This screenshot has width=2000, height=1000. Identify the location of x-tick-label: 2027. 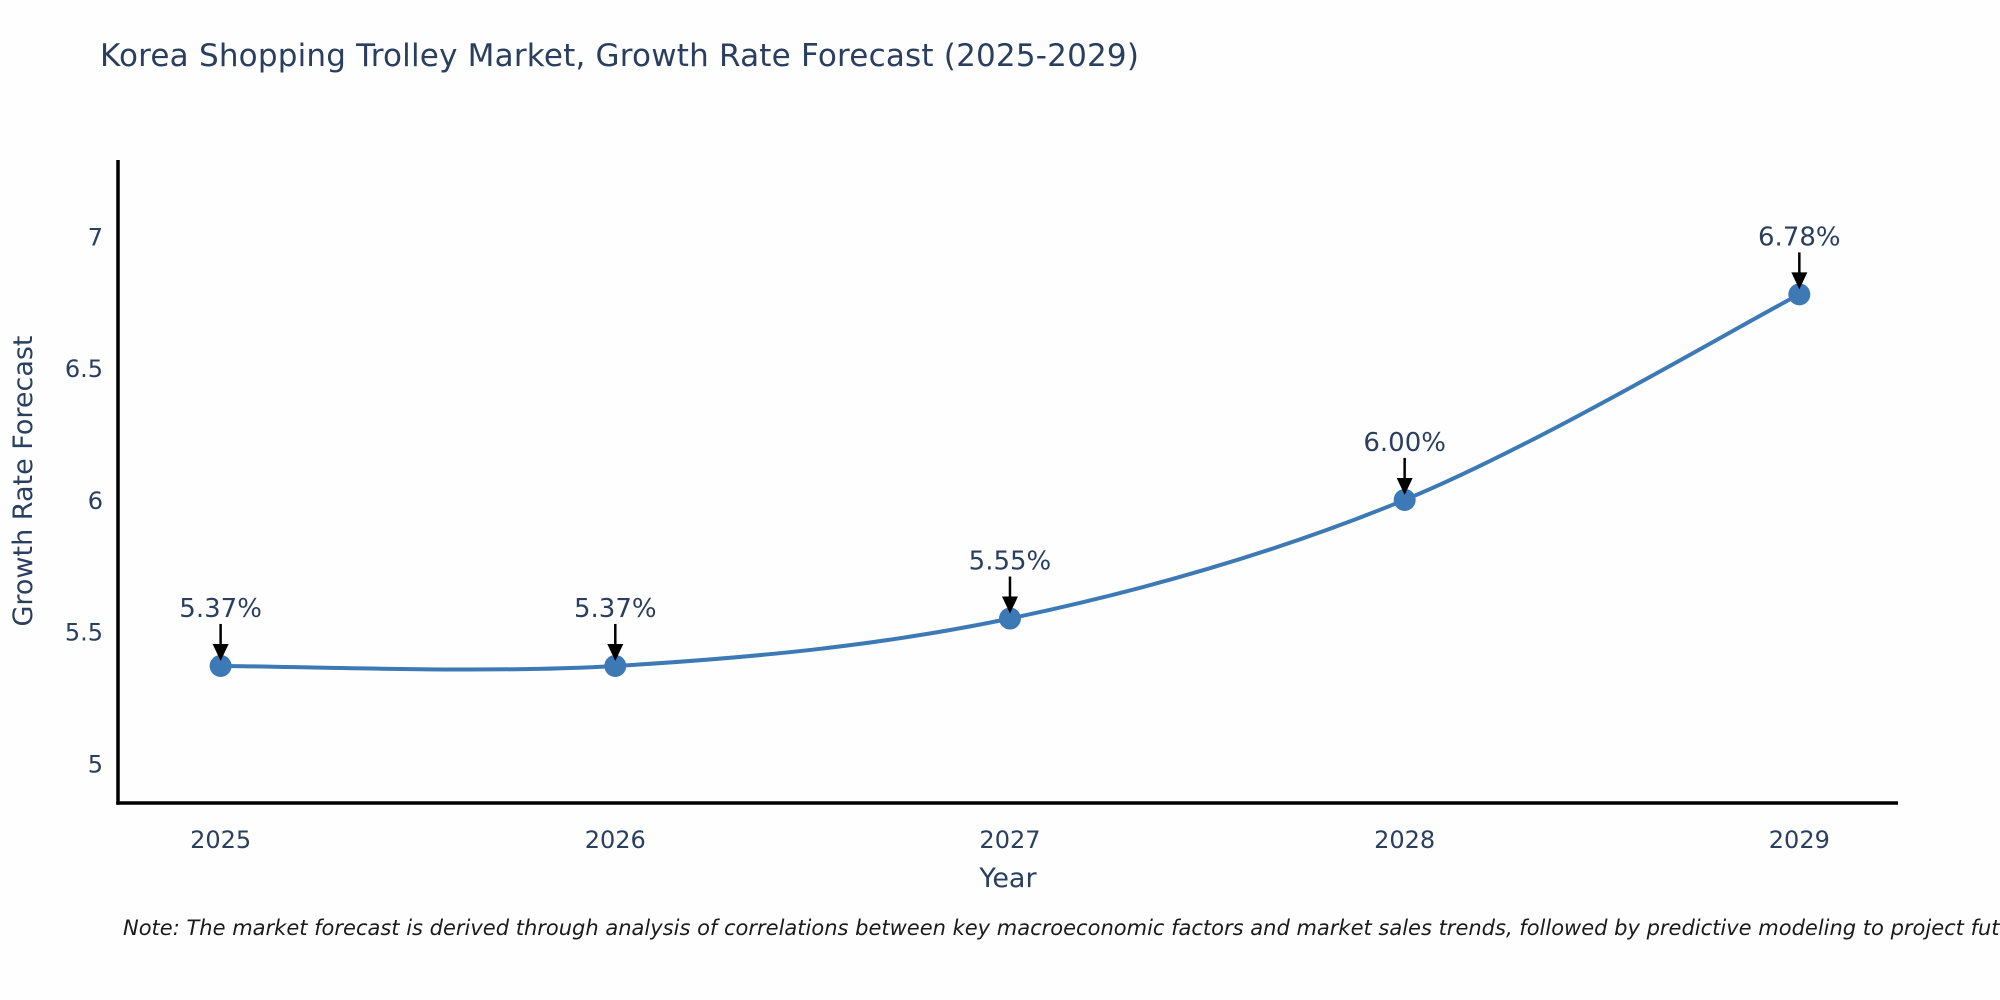
(1009, 840).